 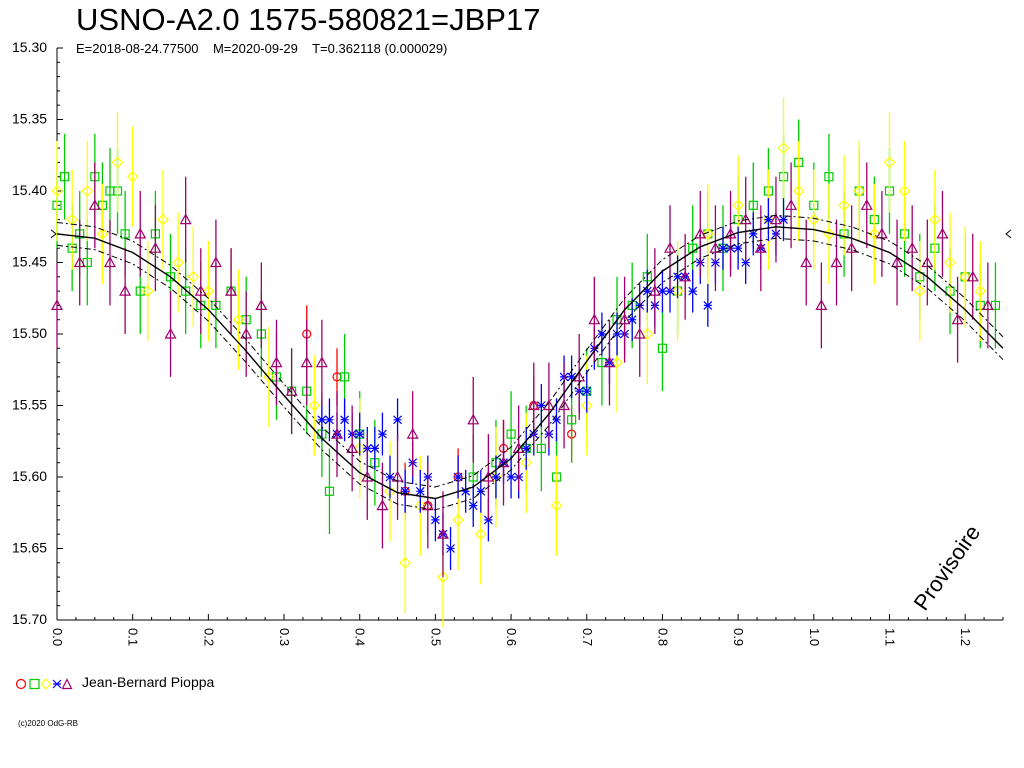 I want to click on y-tick-label: 15.35, so click(x=29, y=119).